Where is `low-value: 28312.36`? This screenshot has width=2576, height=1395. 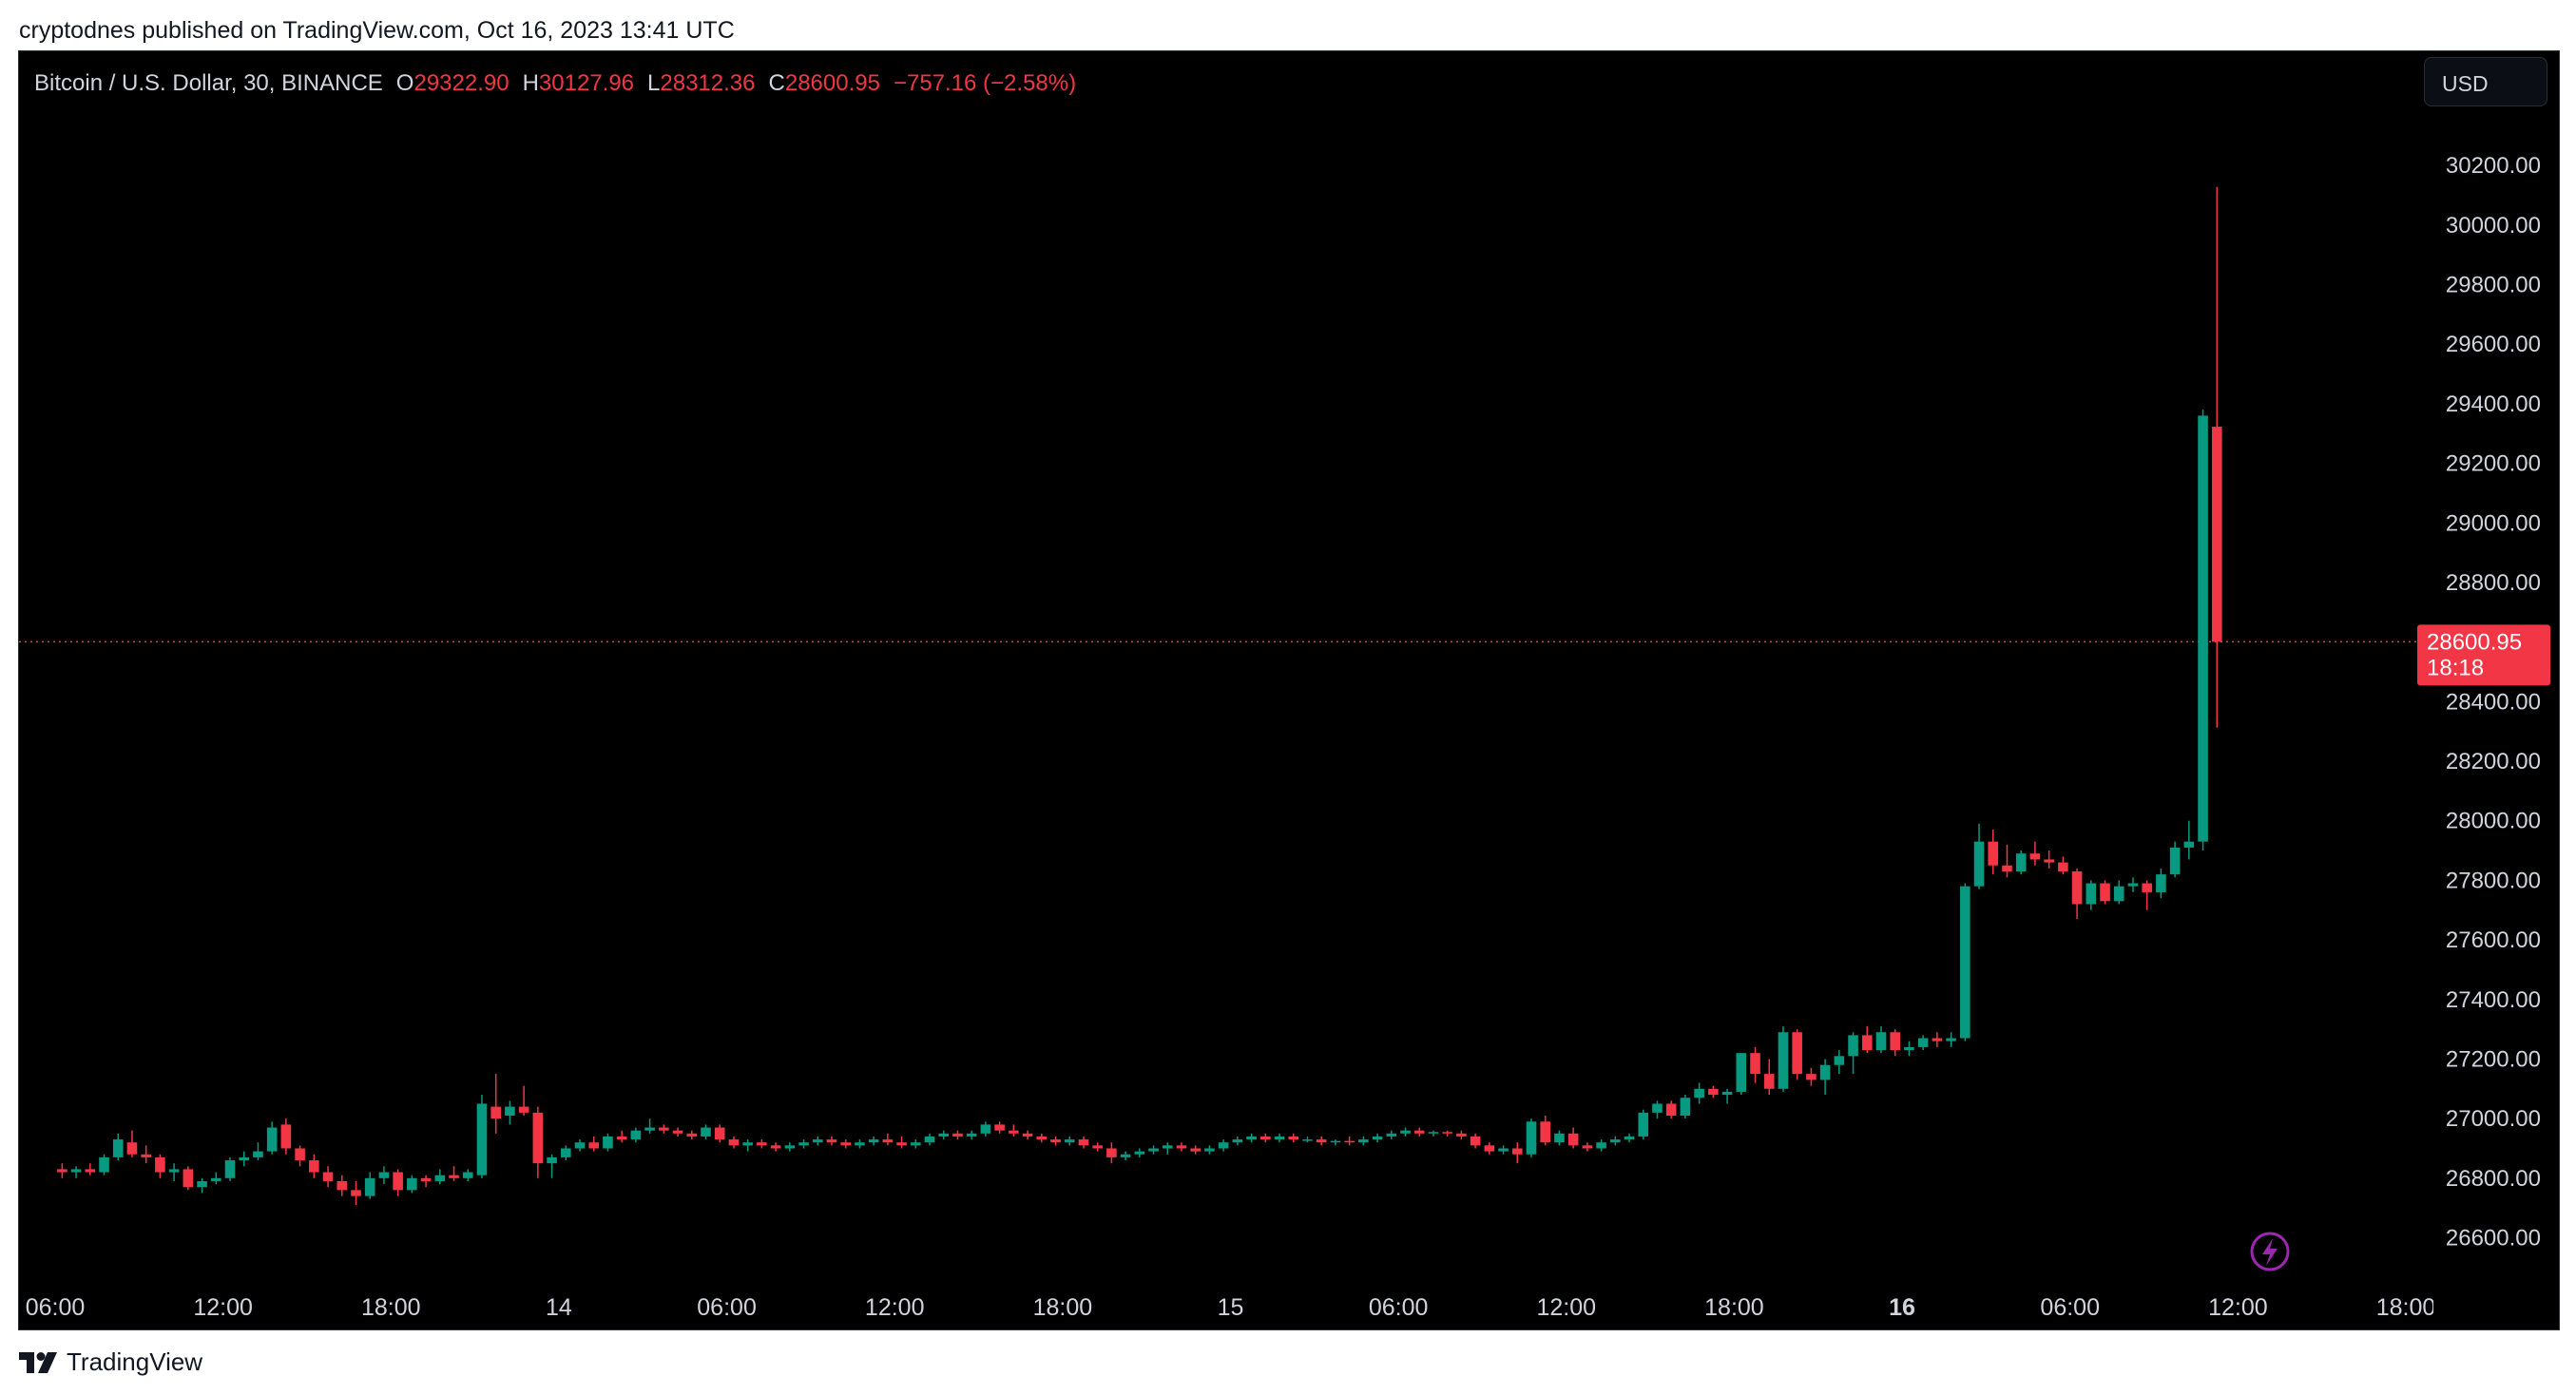 low-value: 28312.36 is located at coordinates (708, 83).